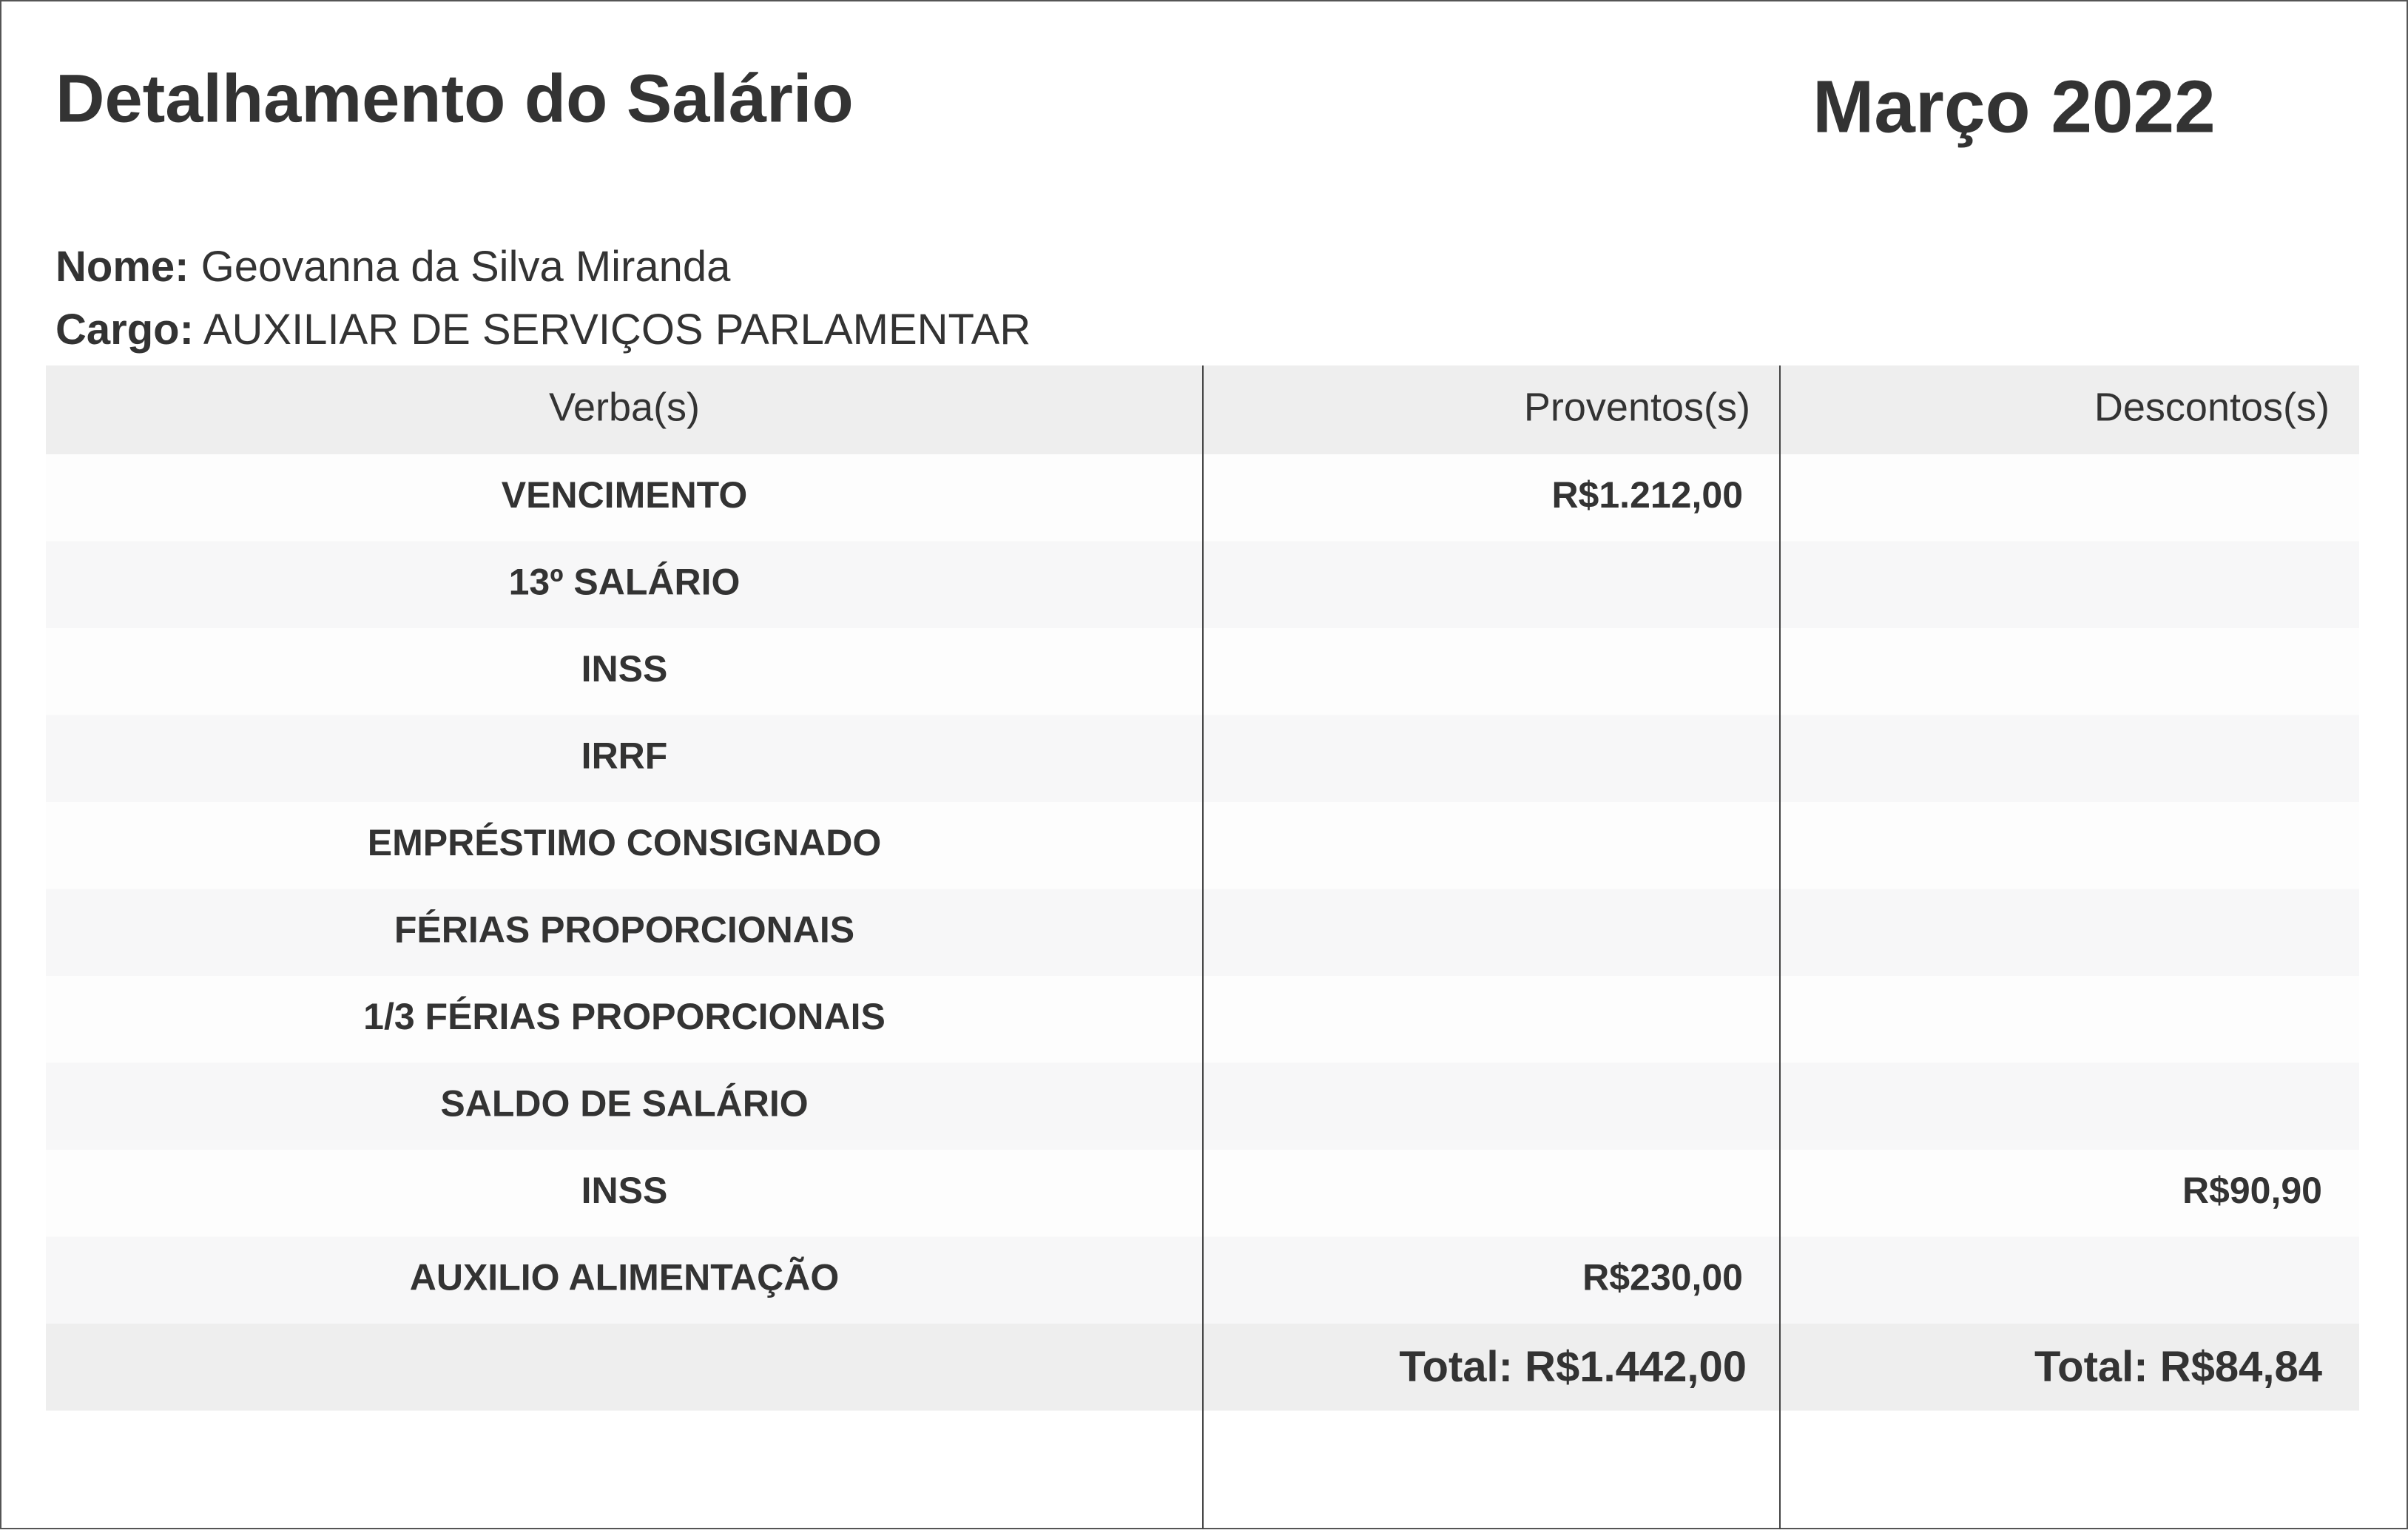 The width and height of the screenshot is (2408, 1533). Describe the element at coordinates (1662, 1277) in the screenshot. I see `cell: R$230,00` at that location.